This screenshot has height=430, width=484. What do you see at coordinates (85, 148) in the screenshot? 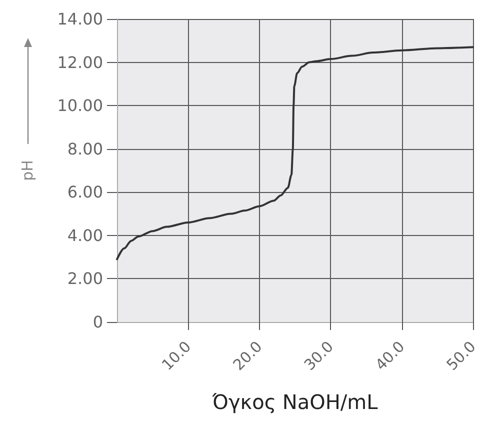
I see `y-tick-label: 8.00` at bounding box center [85, 148].